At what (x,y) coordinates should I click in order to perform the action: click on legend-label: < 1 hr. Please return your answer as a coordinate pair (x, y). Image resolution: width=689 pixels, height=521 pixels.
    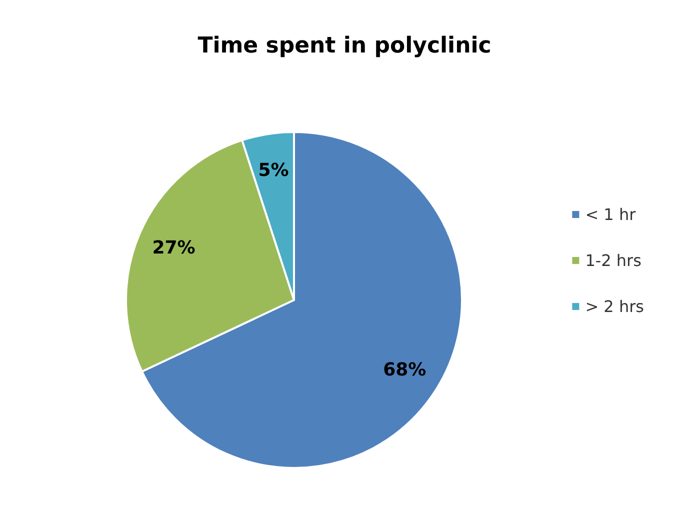
    Looking at the image, I should click on (610, 214).